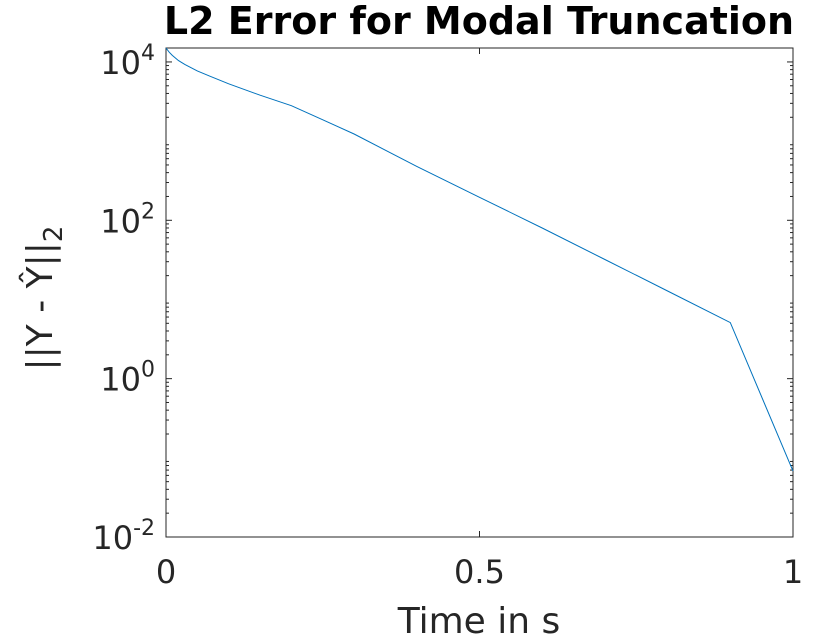 This screenshot has height=638, width=822. What do you see at coordinates (127, 378) in the screenshot?
I see `y-tick-label: 10⁰` at bounding box center [127, 378].